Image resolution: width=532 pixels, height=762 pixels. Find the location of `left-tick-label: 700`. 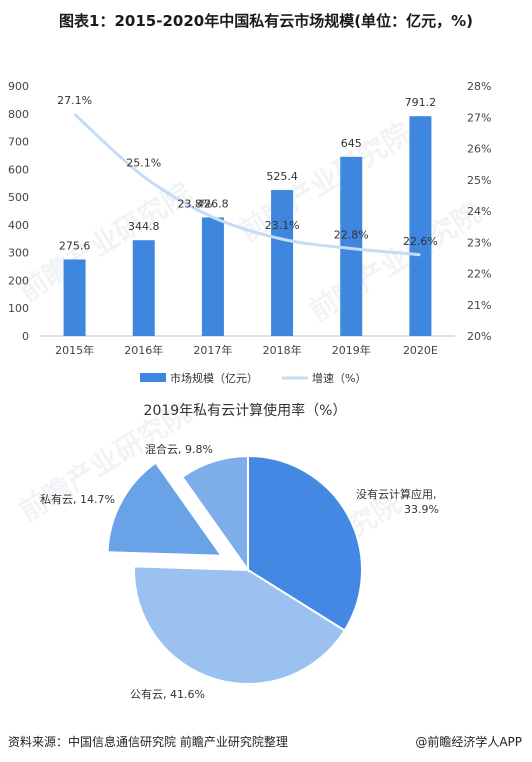

left-tick-label: 700 is located at coordinates (18, 142).